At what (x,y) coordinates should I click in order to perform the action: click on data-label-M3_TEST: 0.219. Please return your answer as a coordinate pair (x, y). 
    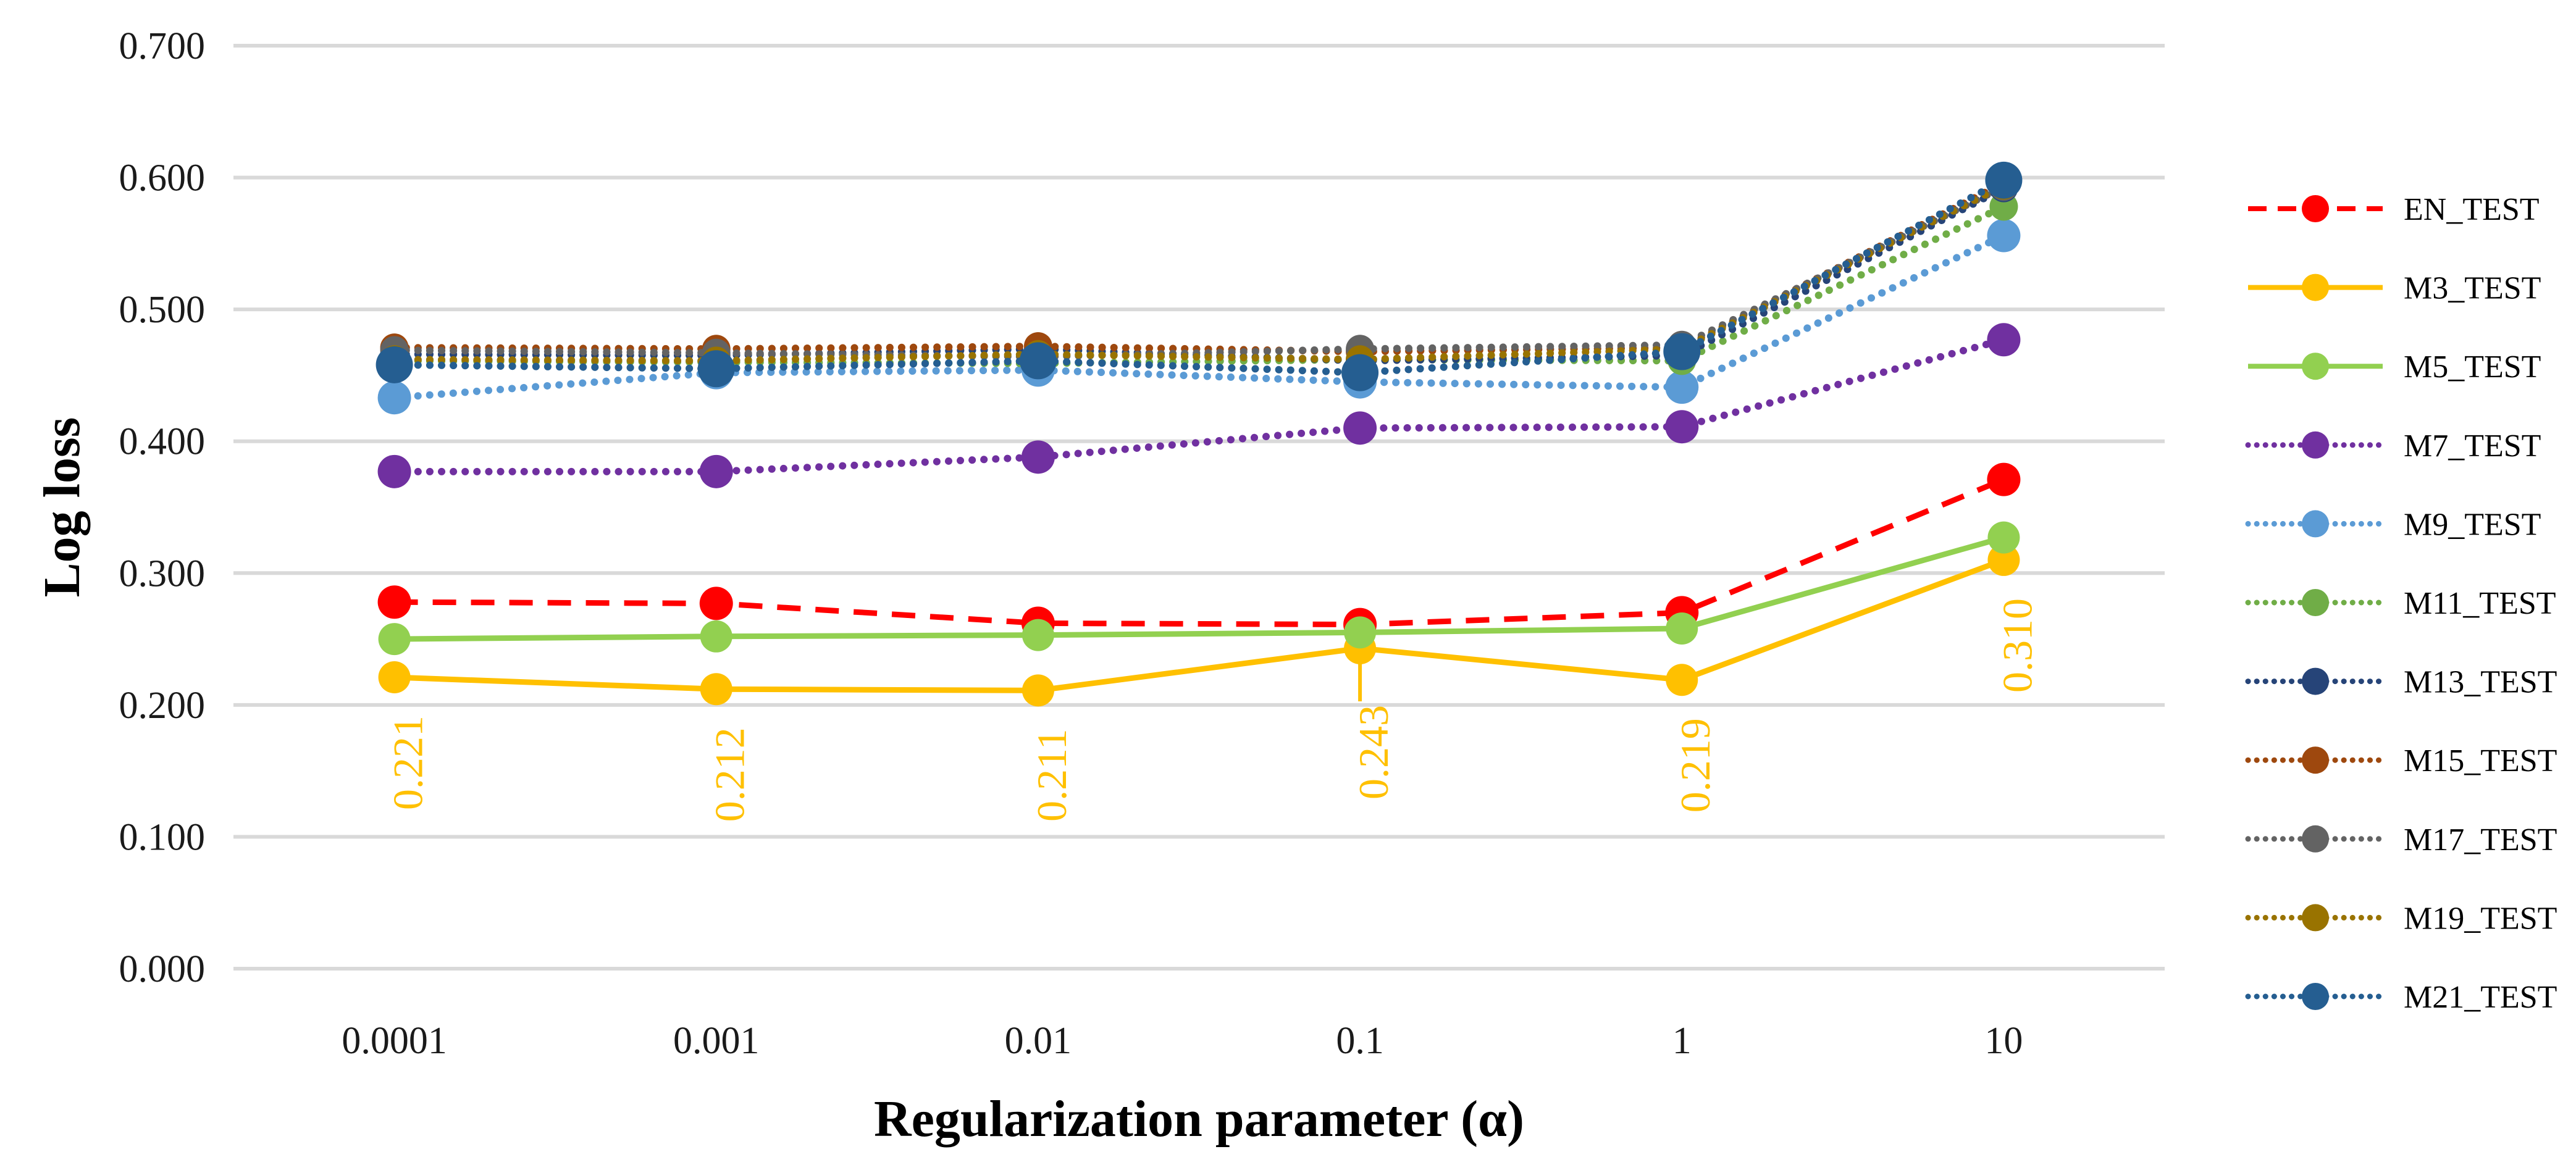
    Looking at the image, I should click on (1695, 765).